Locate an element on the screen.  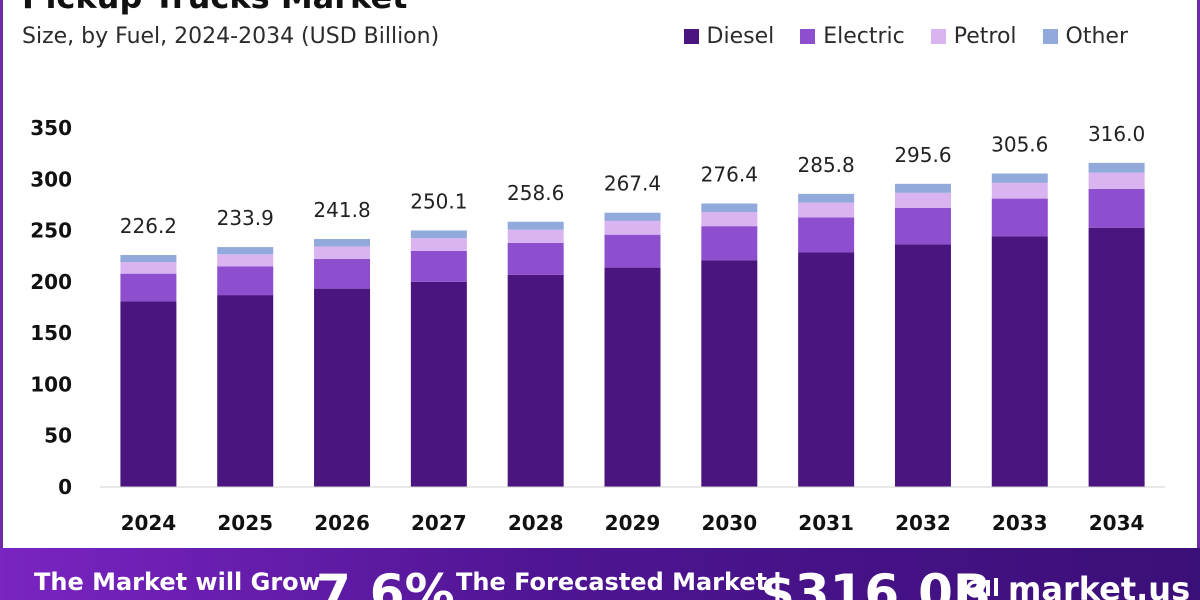
x-tick-label-2024: 2024 is located at coordinates (149, 523).